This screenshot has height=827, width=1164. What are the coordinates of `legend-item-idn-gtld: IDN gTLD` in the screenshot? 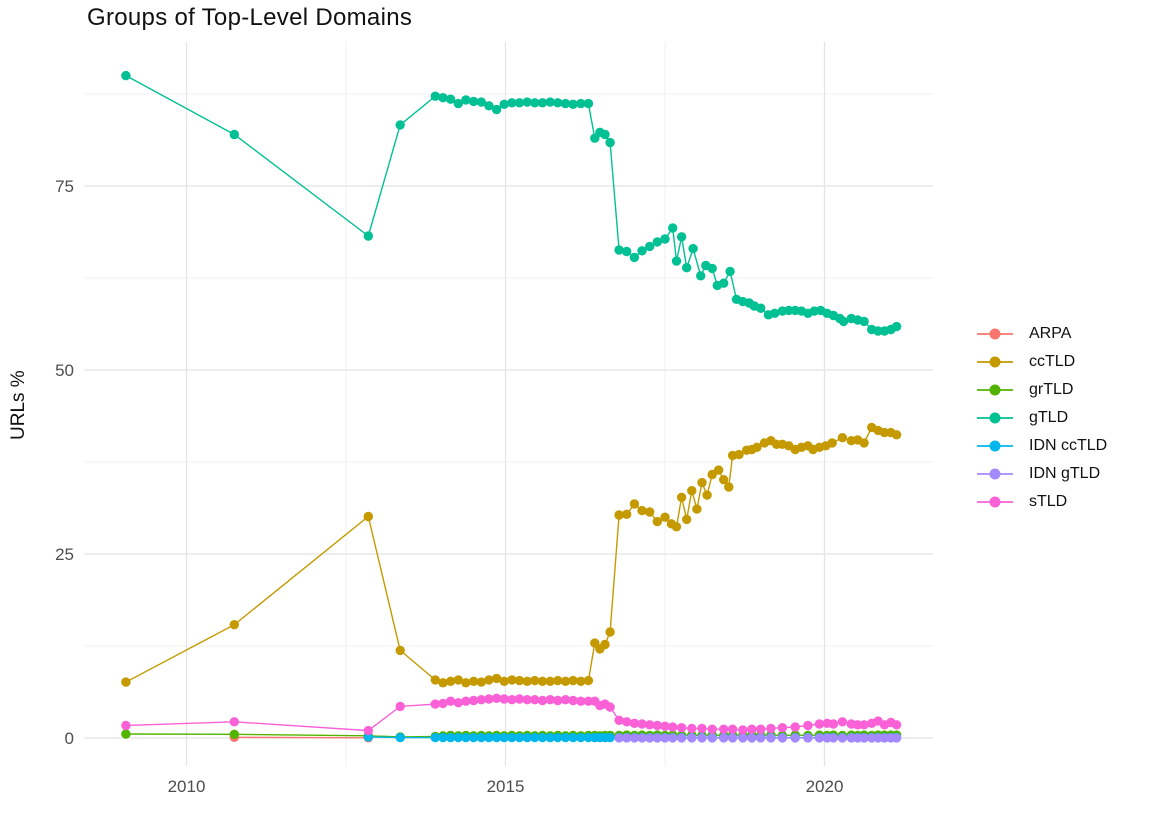 It's located at (1041, 474).